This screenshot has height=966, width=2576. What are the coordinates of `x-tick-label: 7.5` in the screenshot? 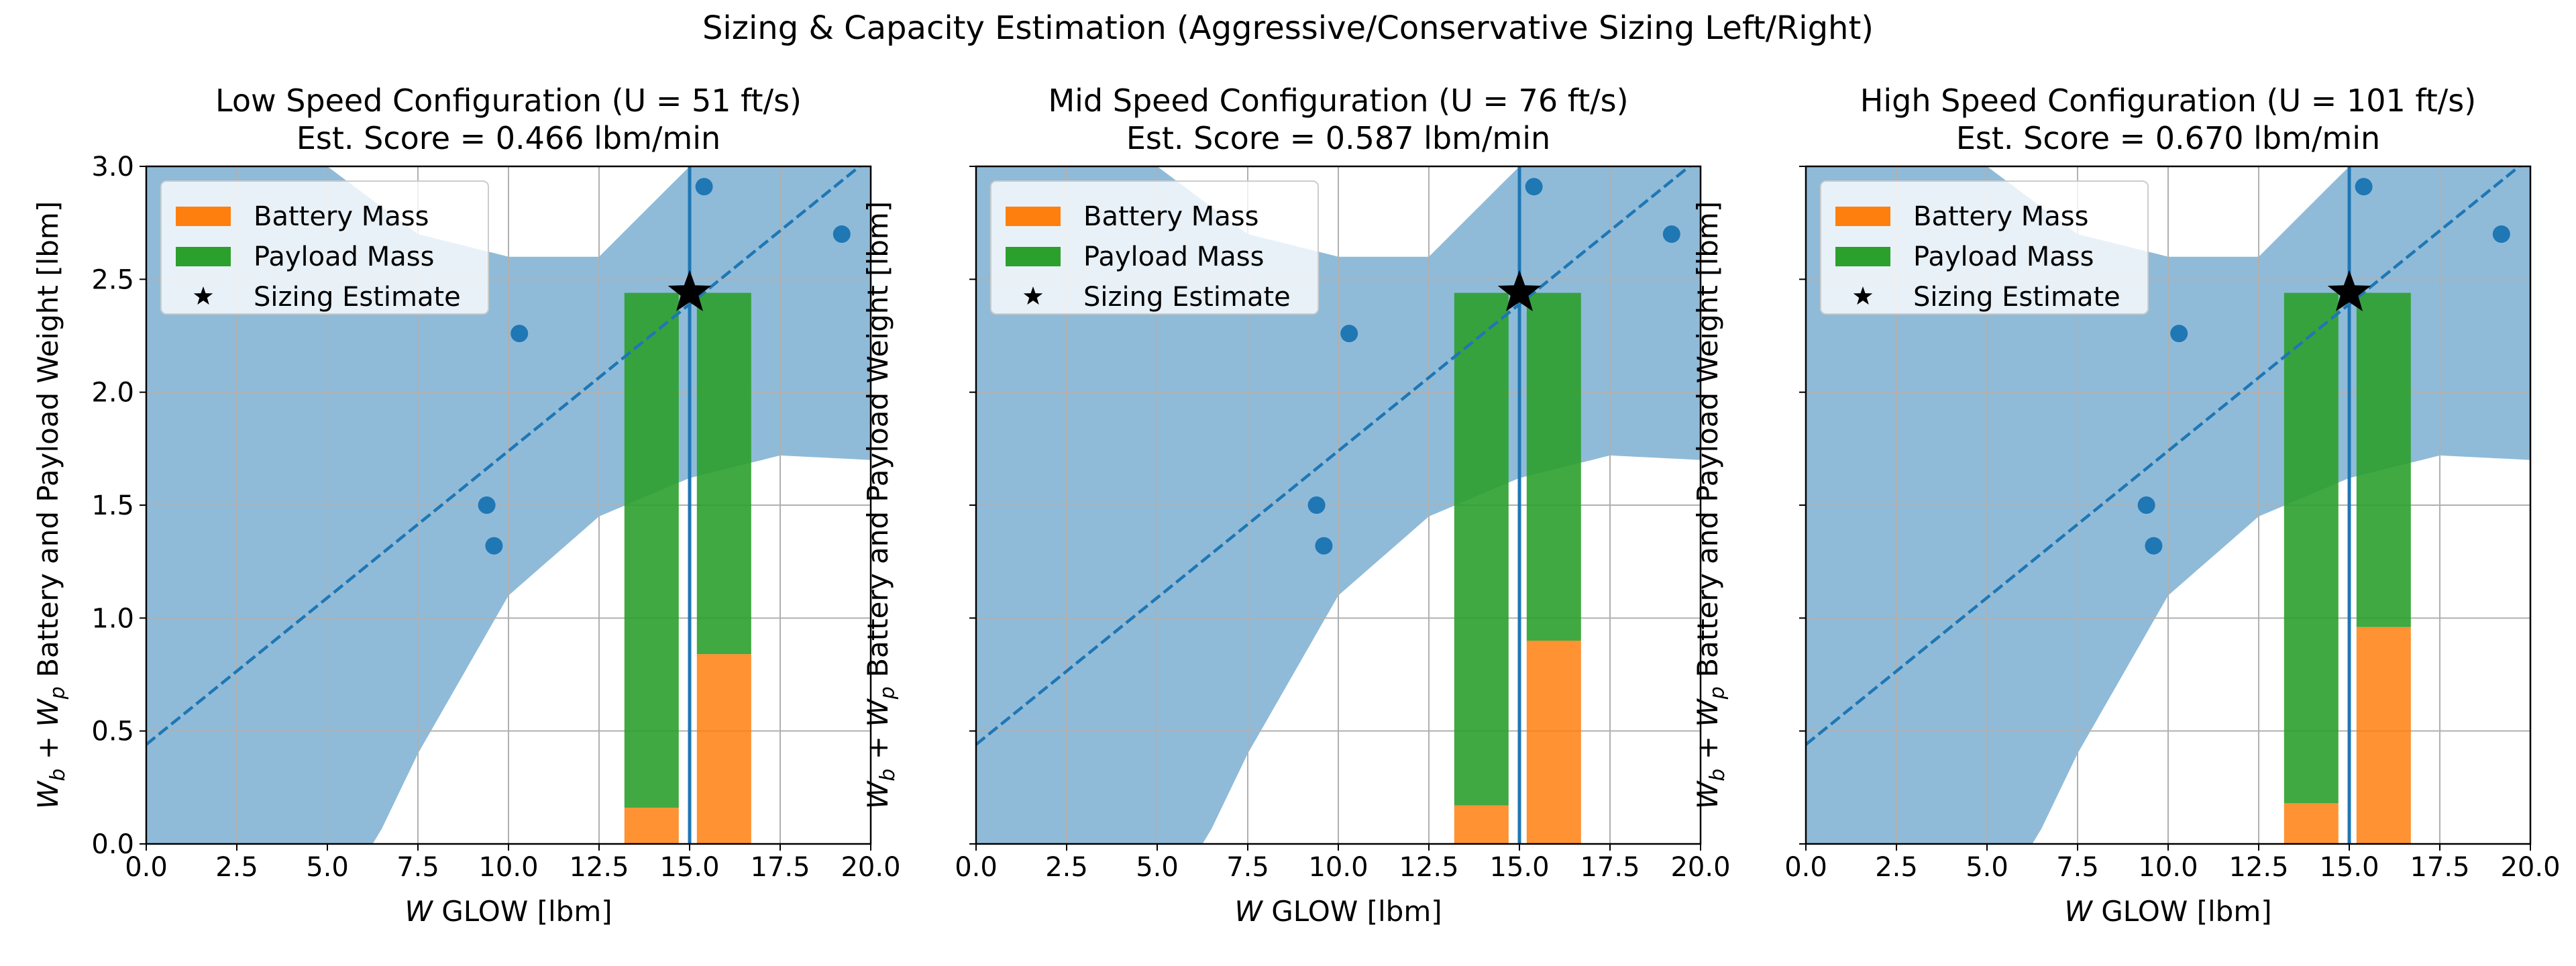 It's located at (2077, 867).